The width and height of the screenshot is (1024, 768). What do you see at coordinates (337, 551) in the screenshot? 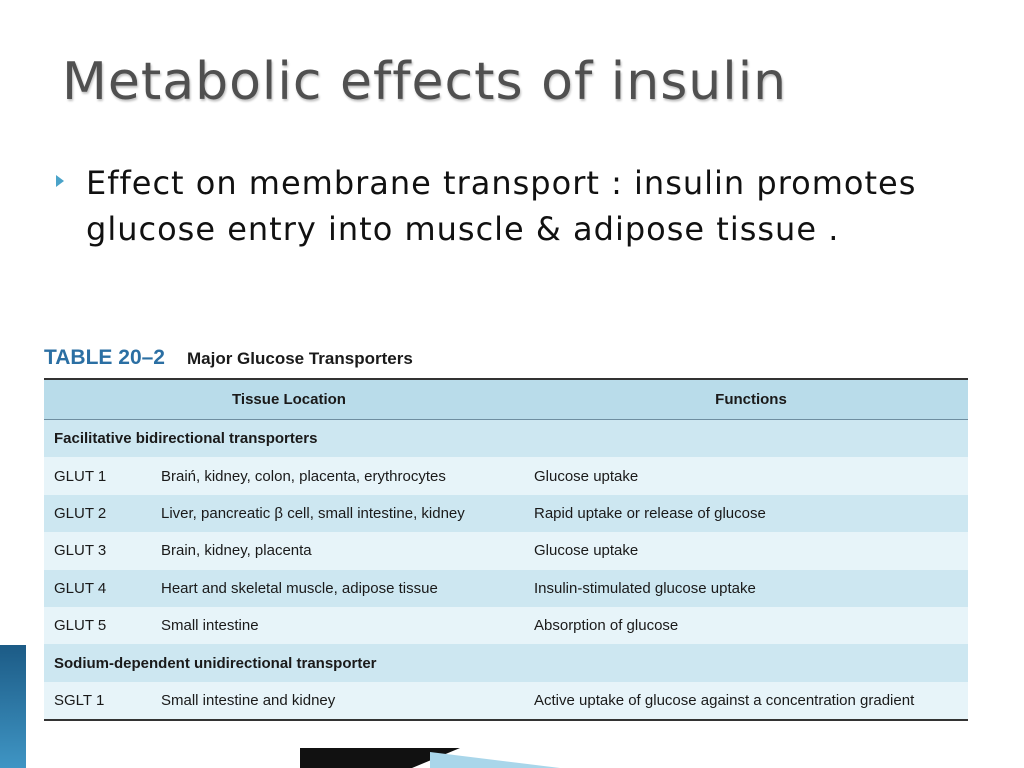
I see `tissue-location: Brain, kidney, placenta` at bounding box center [337, 551].